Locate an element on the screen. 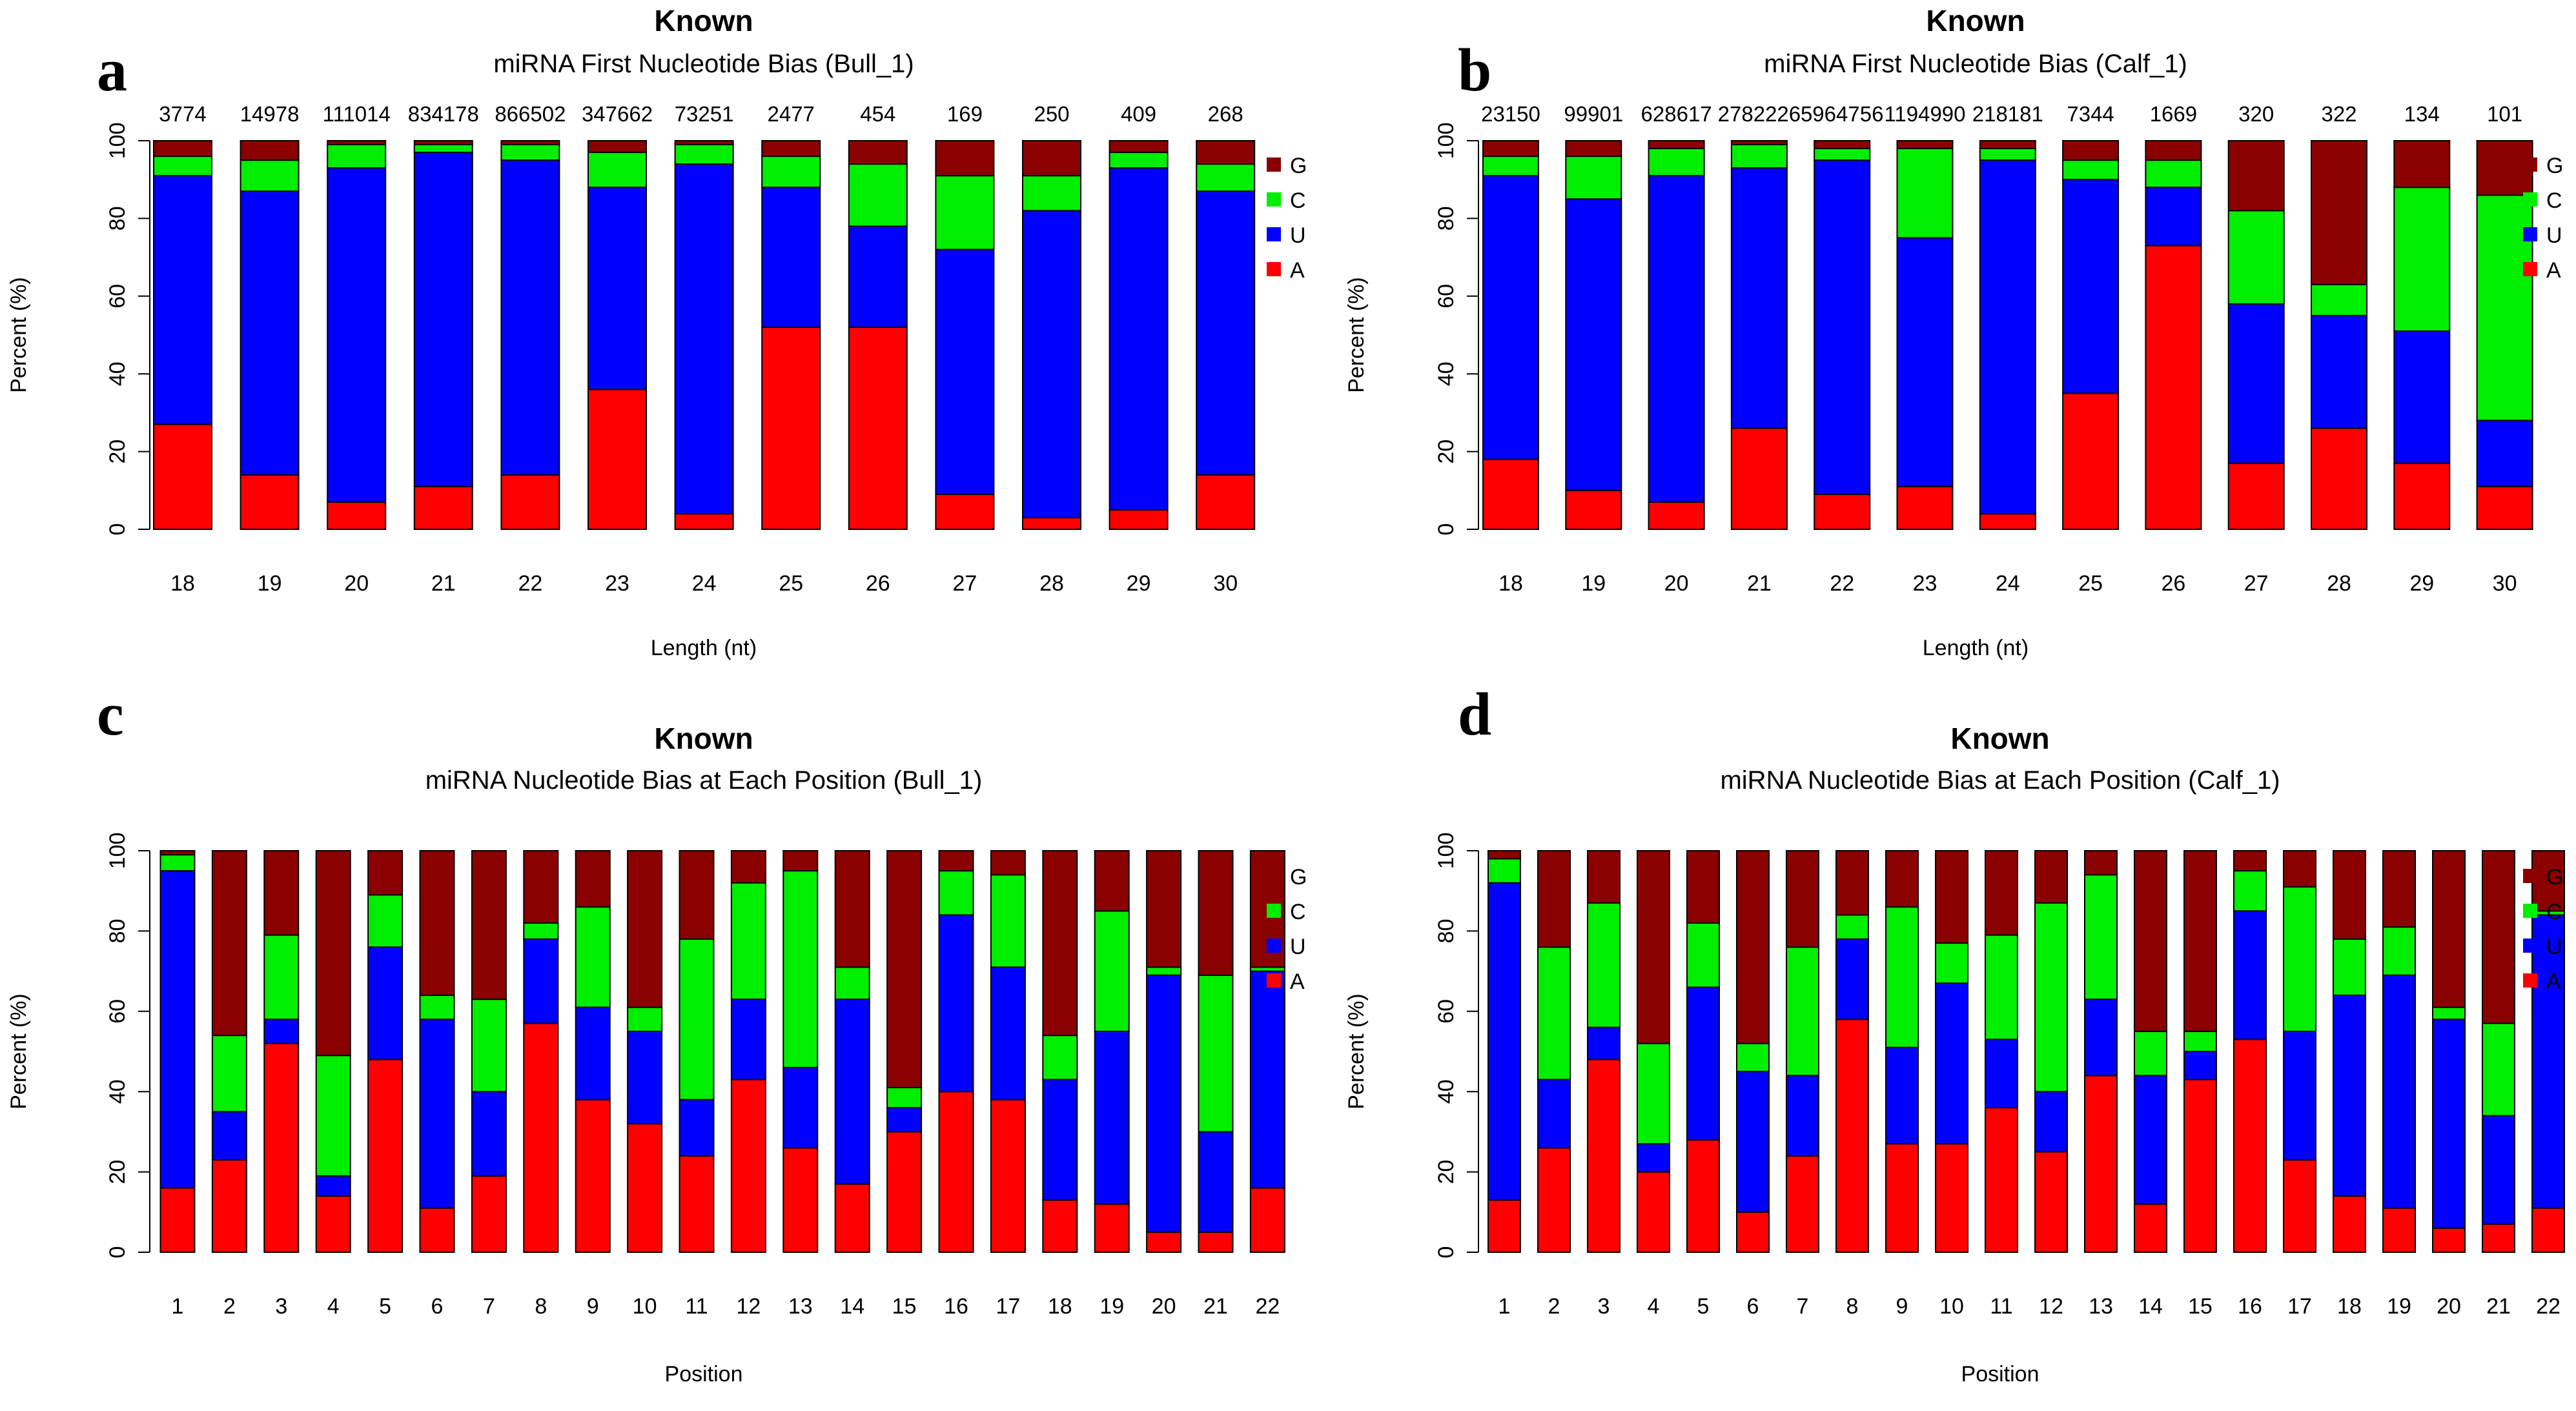 The height and width of the screenshot is (1411, 2576). y-tick-label: 20 is located at coordinates (1446, 452).